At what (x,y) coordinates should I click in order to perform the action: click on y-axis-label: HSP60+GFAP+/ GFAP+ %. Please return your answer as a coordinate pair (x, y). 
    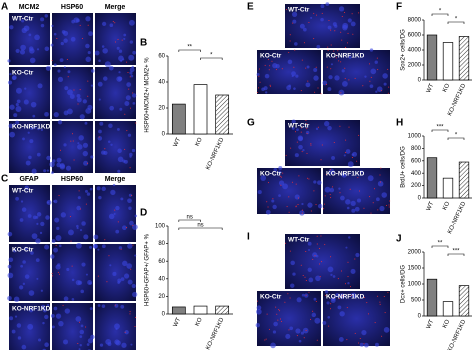
    Looking at the image, I should click on (148, 269).